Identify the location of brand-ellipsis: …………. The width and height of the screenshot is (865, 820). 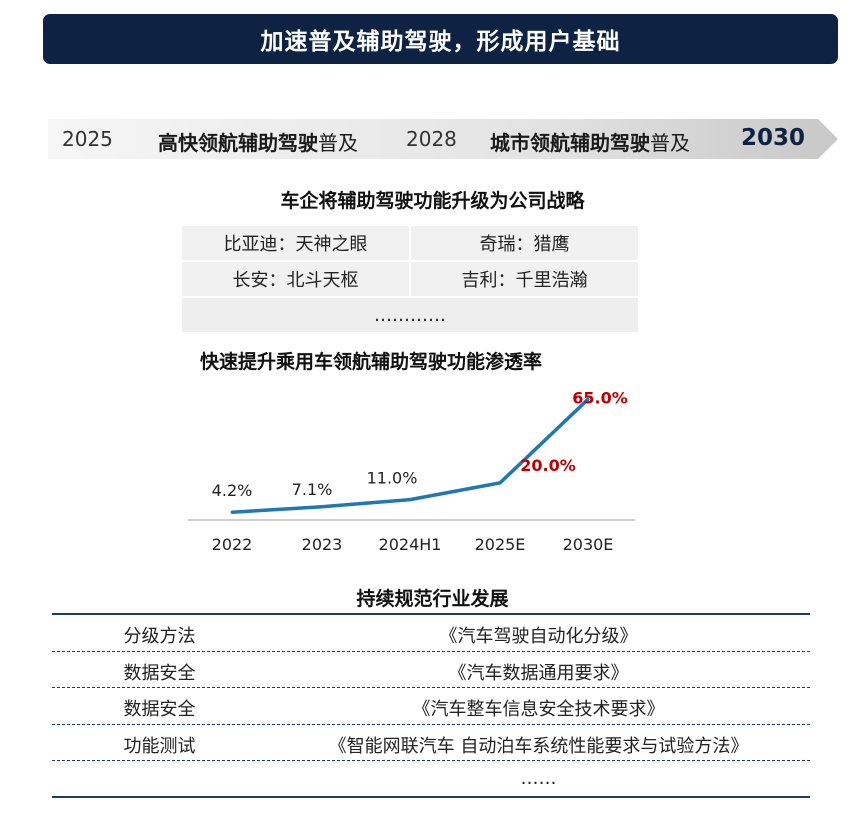
(410, 315).